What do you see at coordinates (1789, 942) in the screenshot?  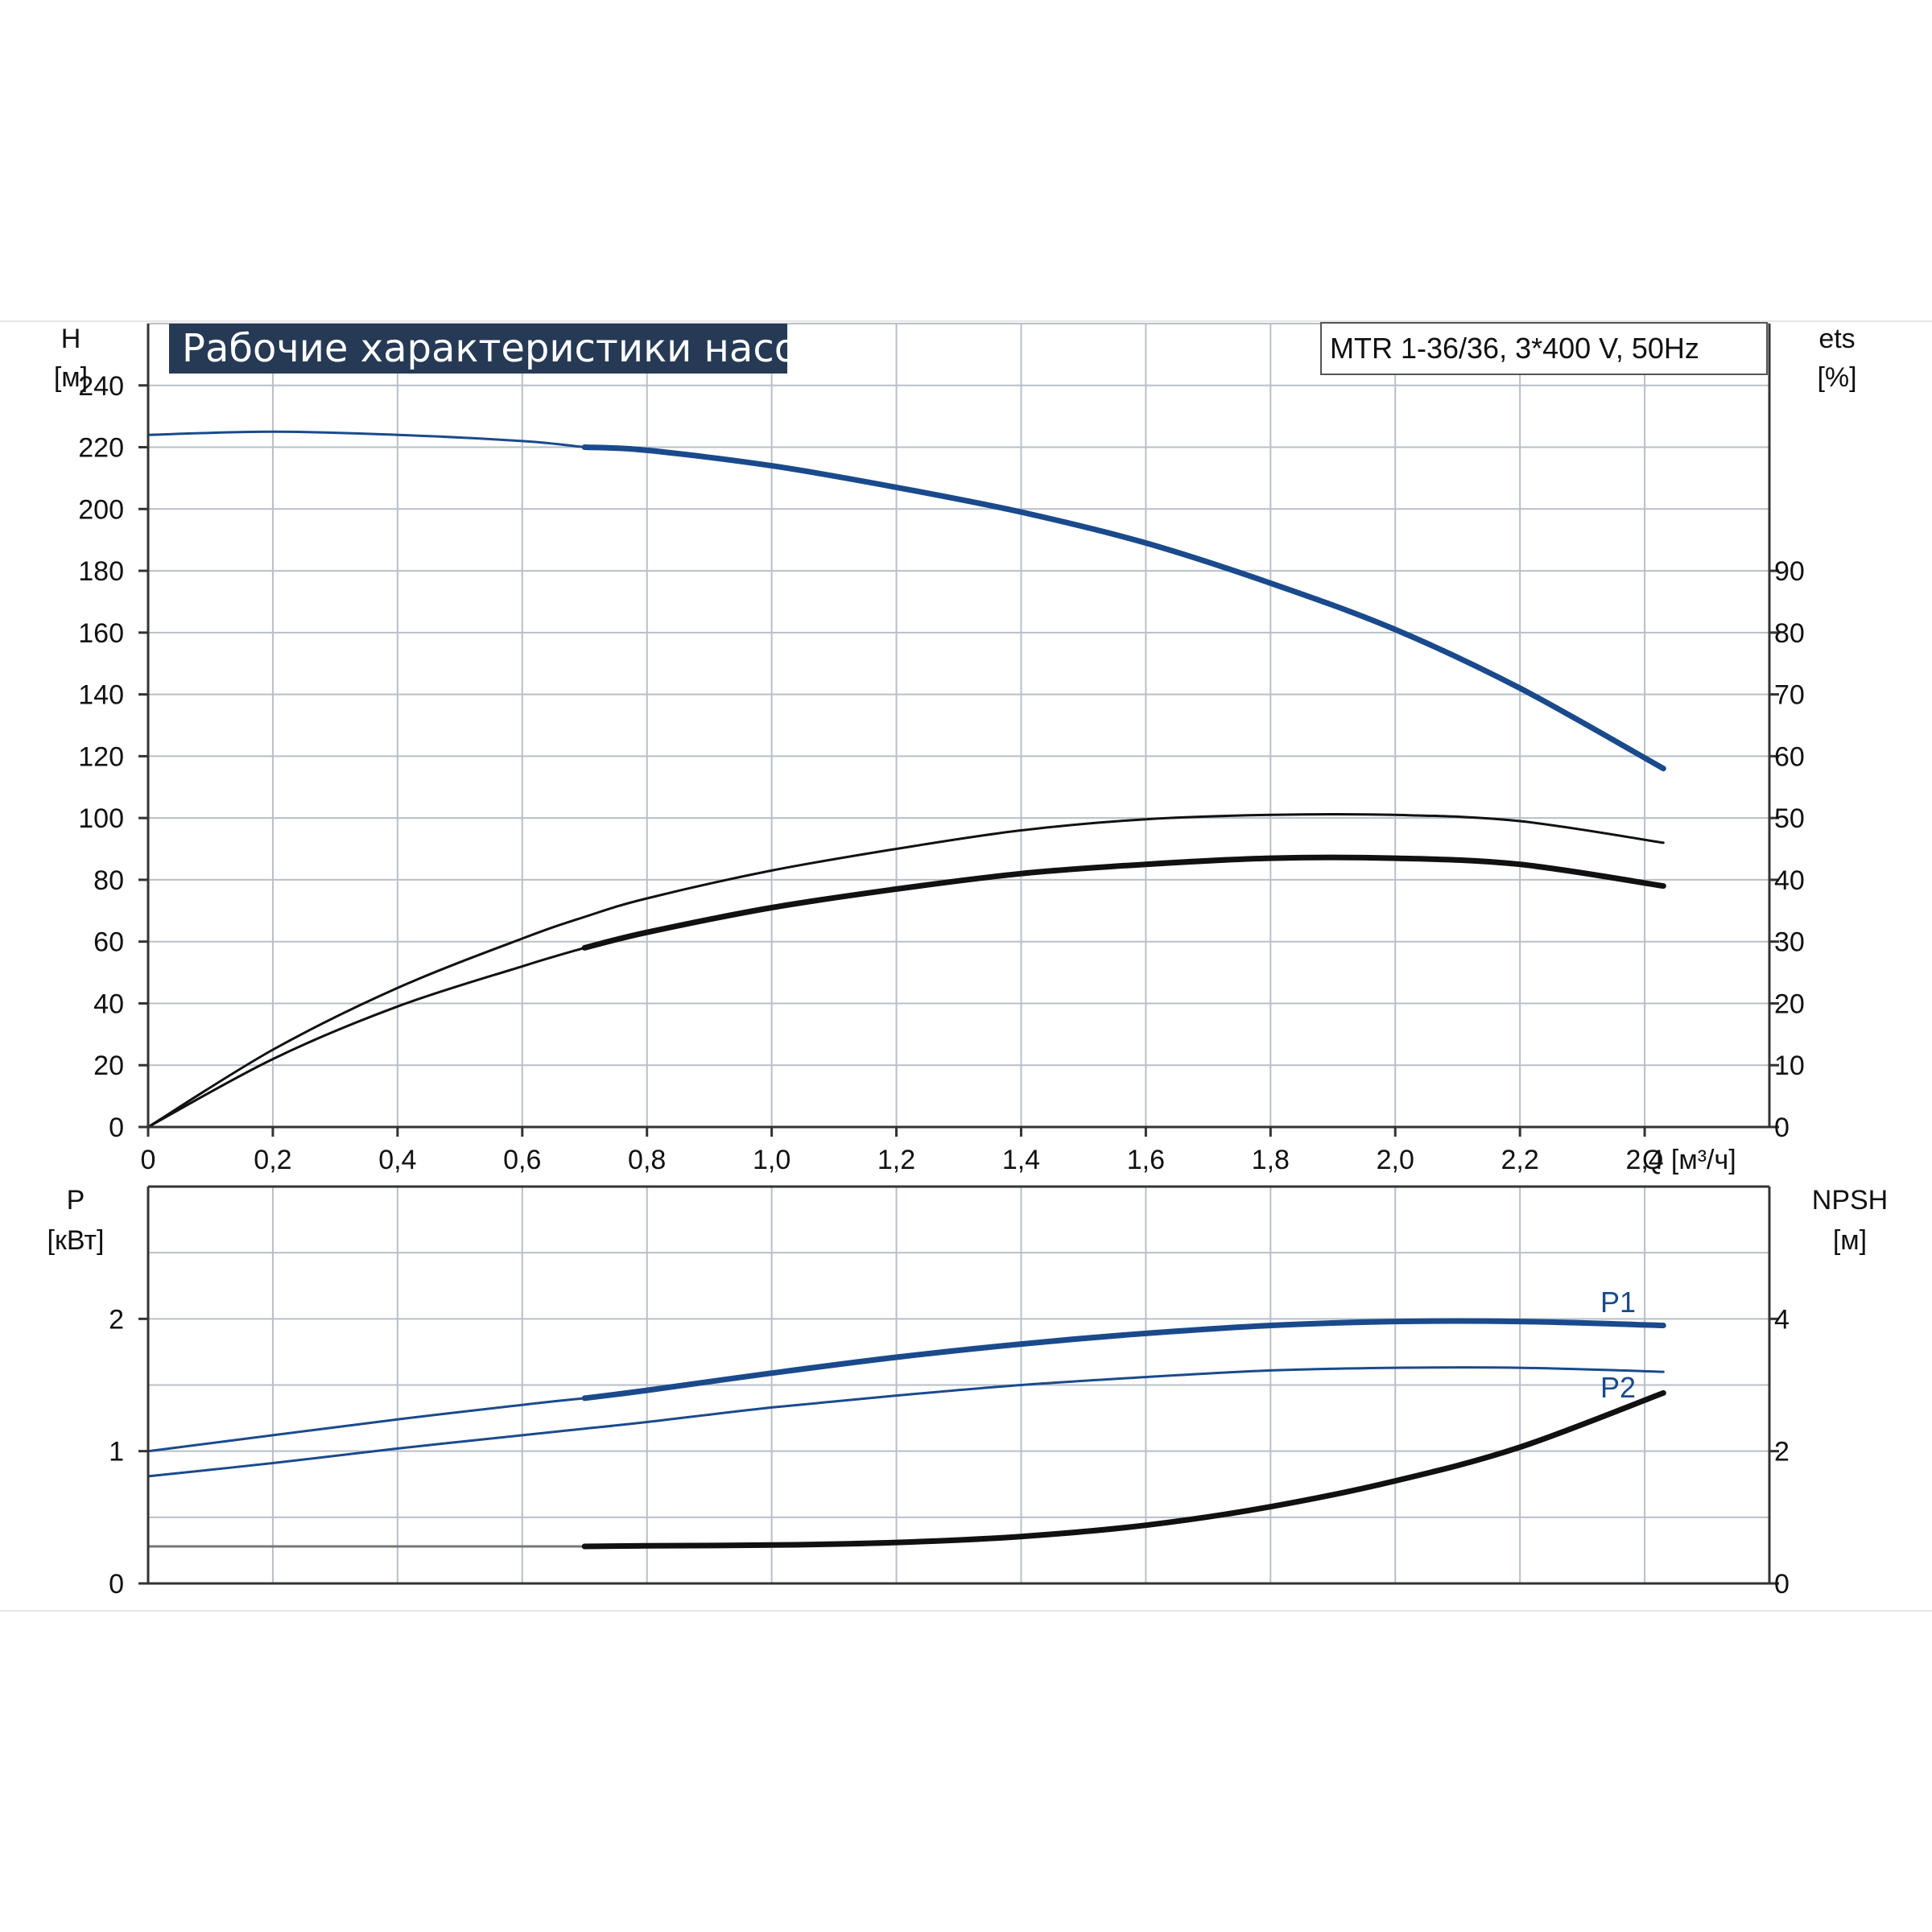 I see `upper-y2-tick-label: 30` at bounding box center [1789, 942].